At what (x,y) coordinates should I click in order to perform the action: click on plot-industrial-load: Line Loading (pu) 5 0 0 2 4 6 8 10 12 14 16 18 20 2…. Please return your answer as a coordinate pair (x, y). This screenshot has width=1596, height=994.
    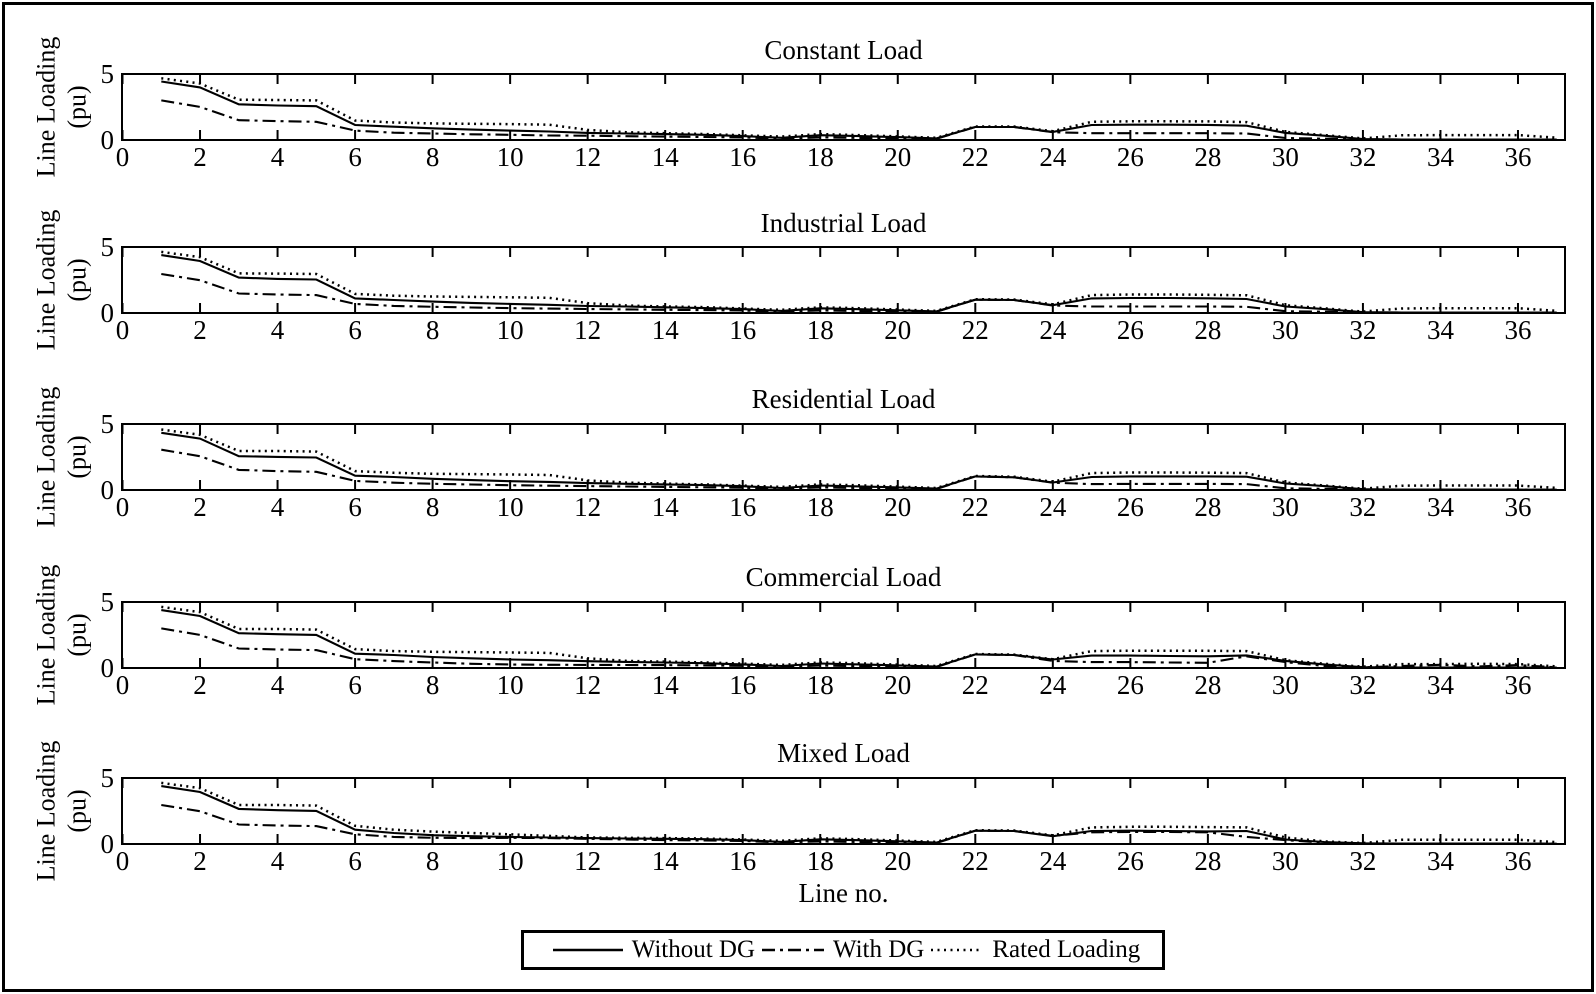
    Looking at the image, I should click on (798, 280).